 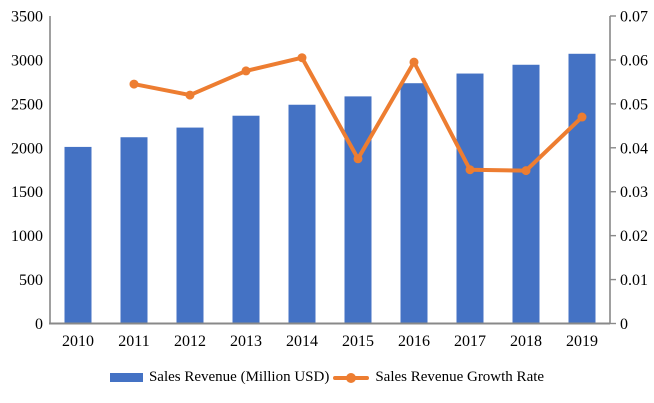 I want to click on bar-2018, so click(x=526, y=194).